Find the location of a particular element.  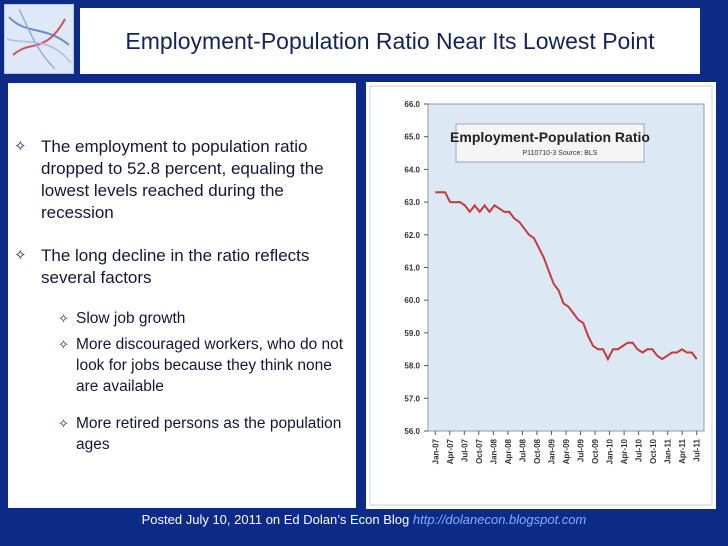

x-tick-label: Apr-08 is located at coordinates (508, 451).